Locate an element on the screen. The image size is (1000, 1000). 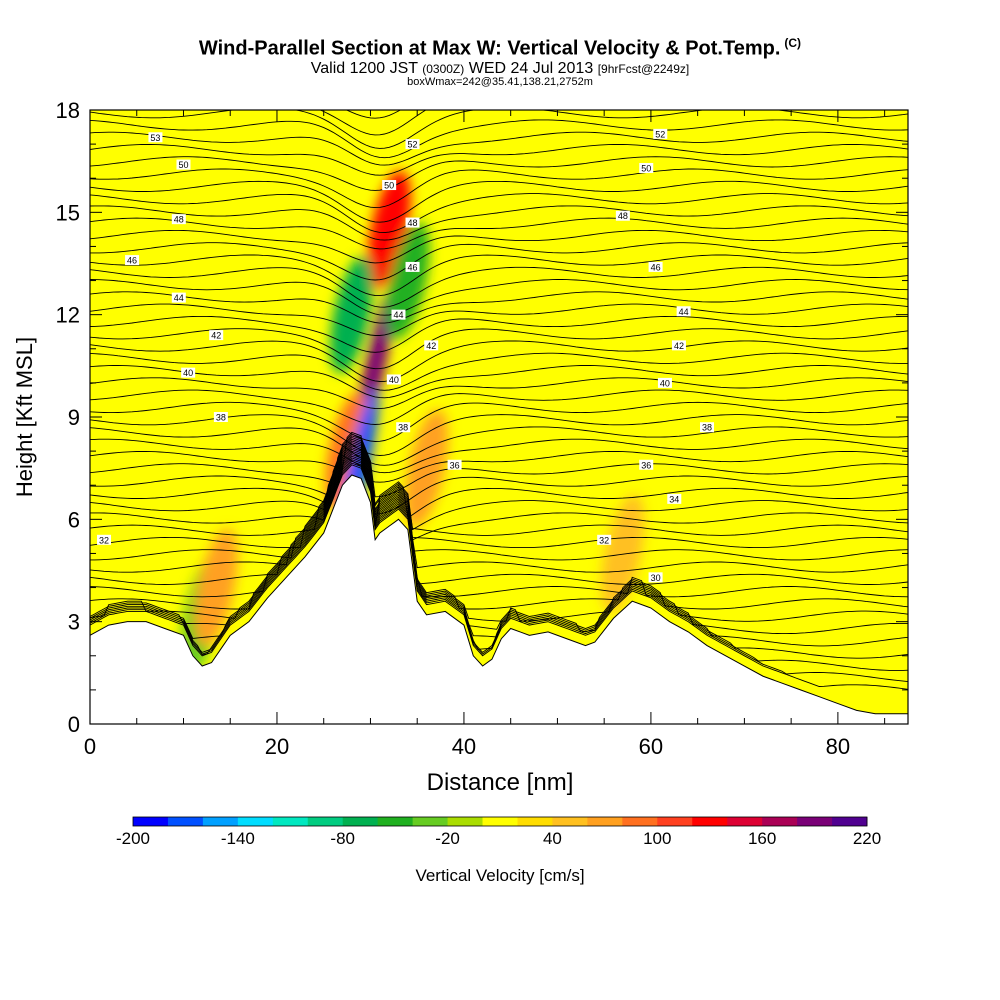
x-tick-label: 80 is located at coordinates (838, 746).